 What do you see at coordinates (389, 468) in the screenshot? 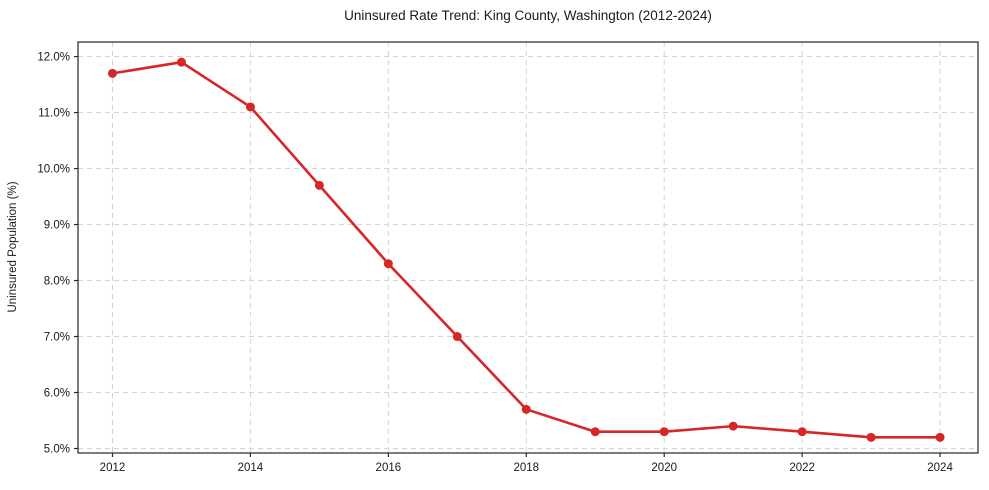
I see `x-tick-label: 2016` at bounding box center [389, 468].